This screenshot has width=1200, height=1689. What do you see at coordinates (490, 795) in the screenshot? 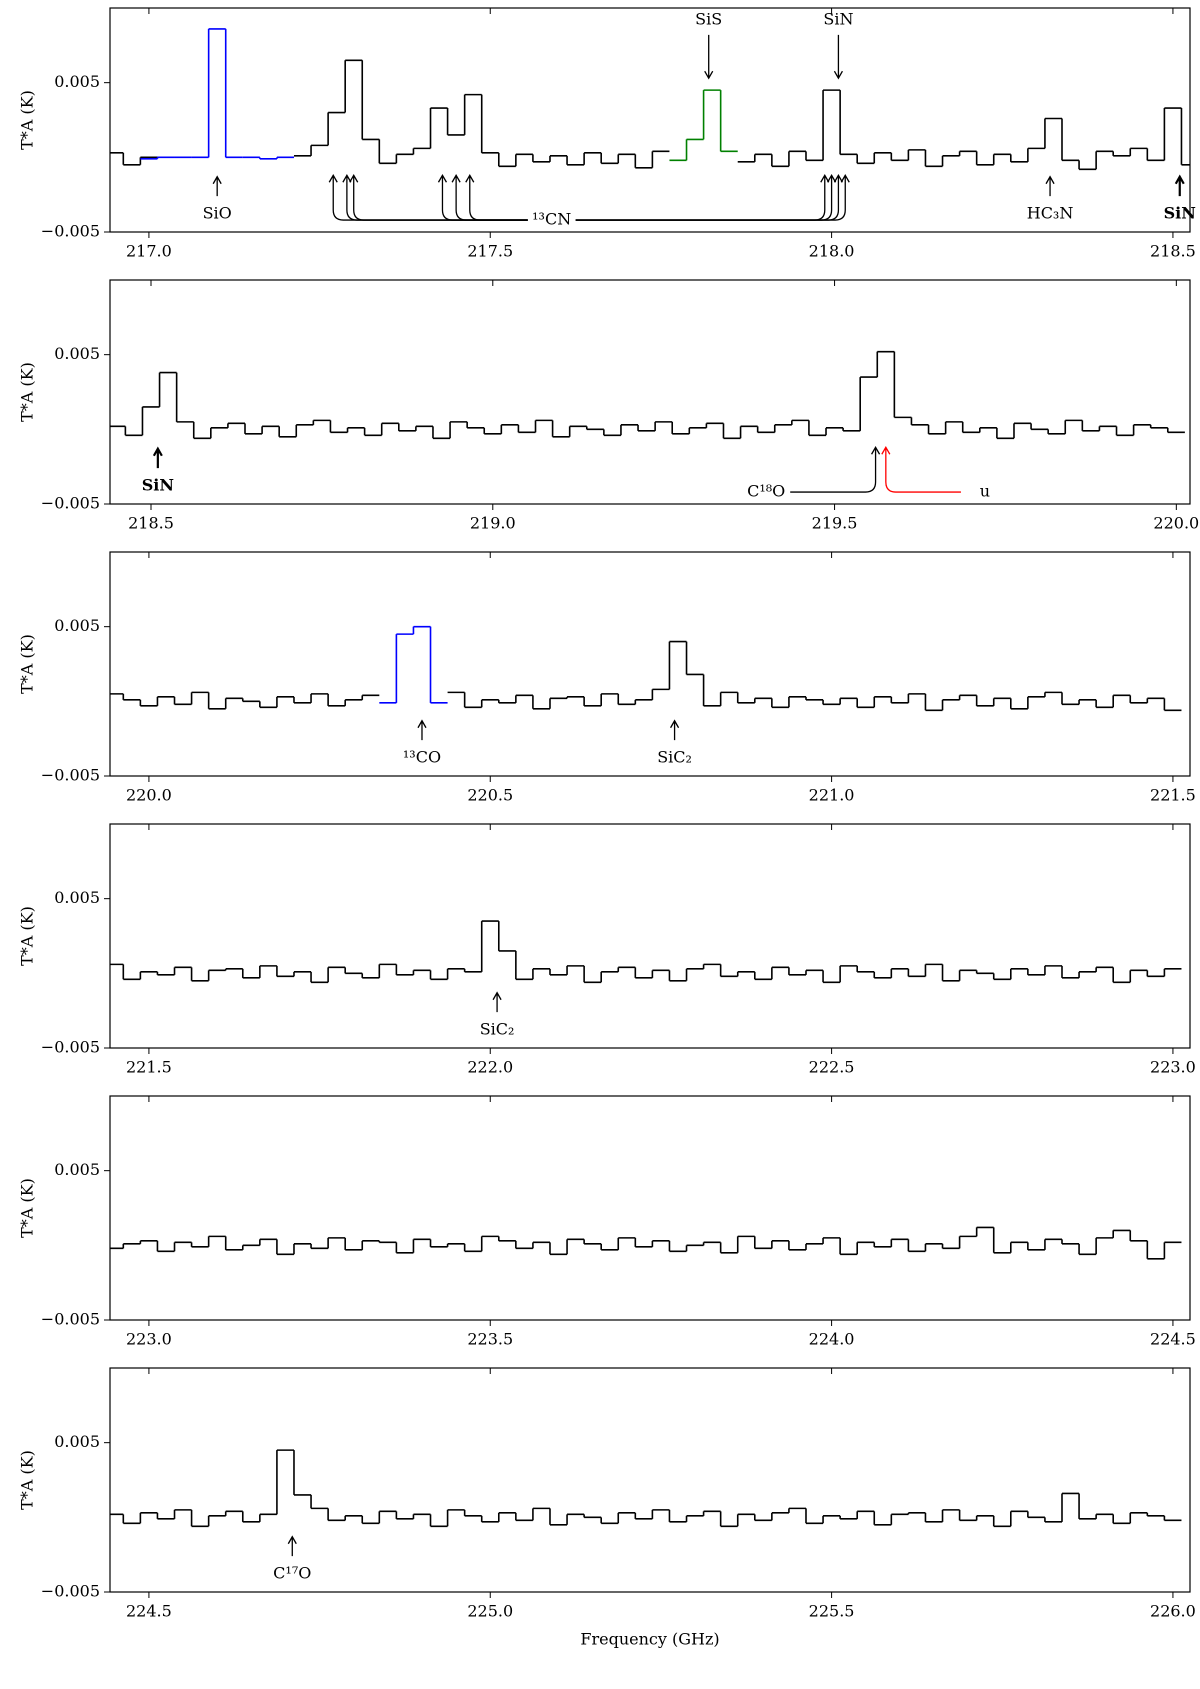
I see `x-tick-label: 220.5` at bounding box center [490, 795].